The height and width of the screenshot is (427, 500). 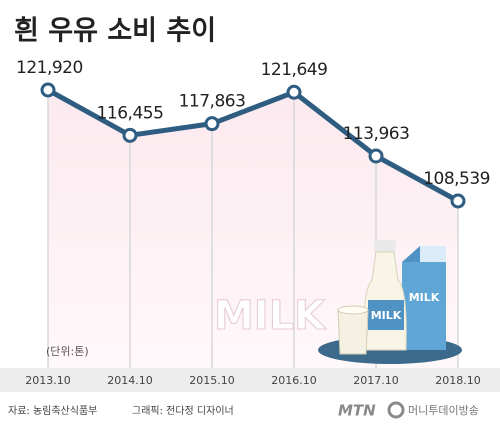 I want to click on x-tick-label: 2014.10, so click(x=130, y=380).